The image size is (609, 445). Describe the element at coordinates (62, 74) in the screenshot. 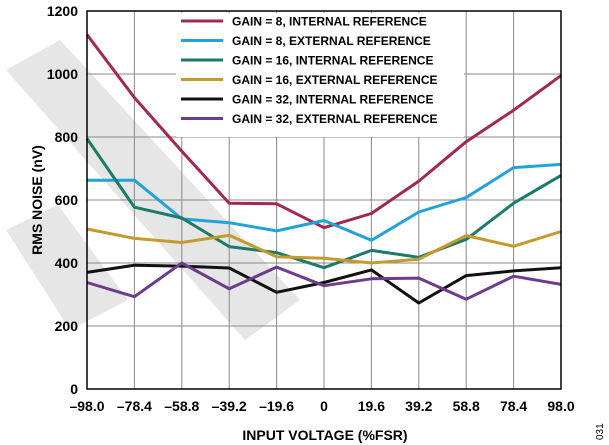

I see `y-tick-label: 1000` at that location.